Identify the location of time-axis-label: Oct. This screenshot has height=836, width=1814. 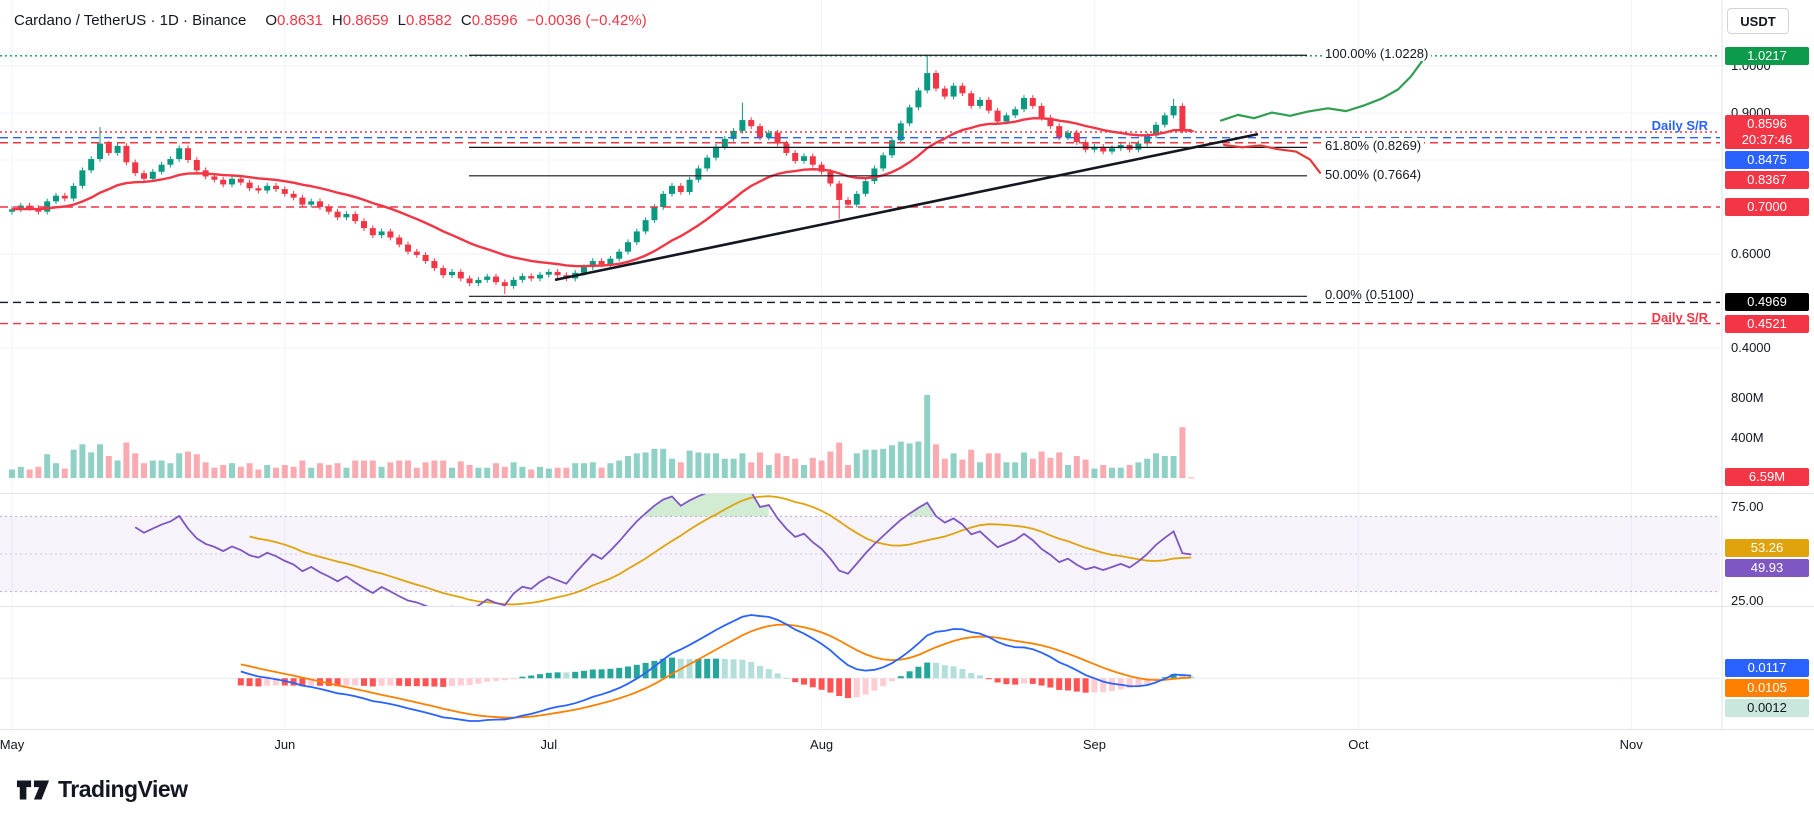
(1358, 744).